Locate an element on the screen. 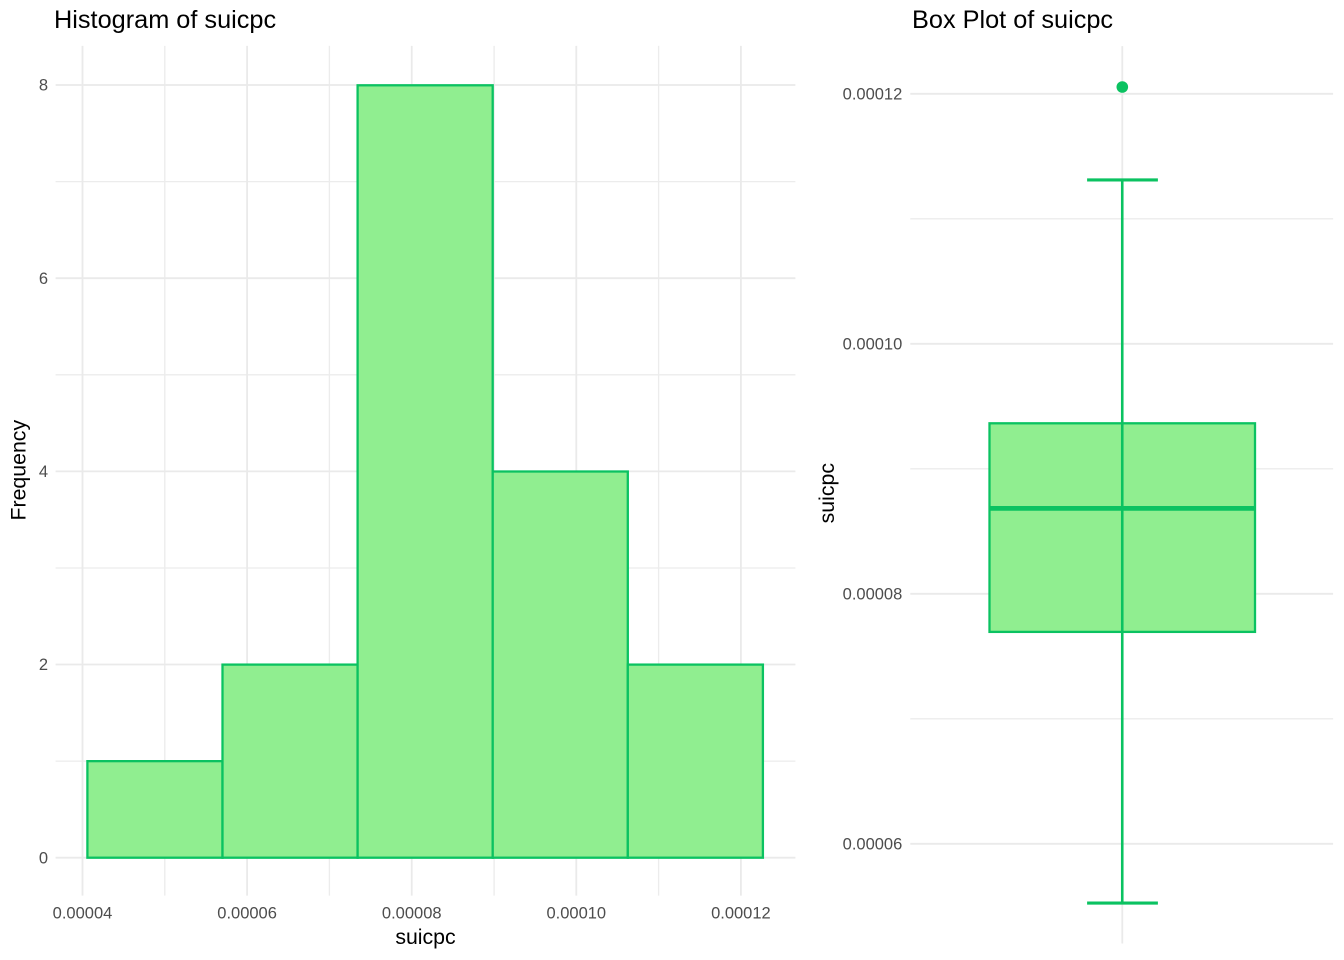 The image size is (1344, 960). svg-text: 2 is located at coordinates (43, 665).